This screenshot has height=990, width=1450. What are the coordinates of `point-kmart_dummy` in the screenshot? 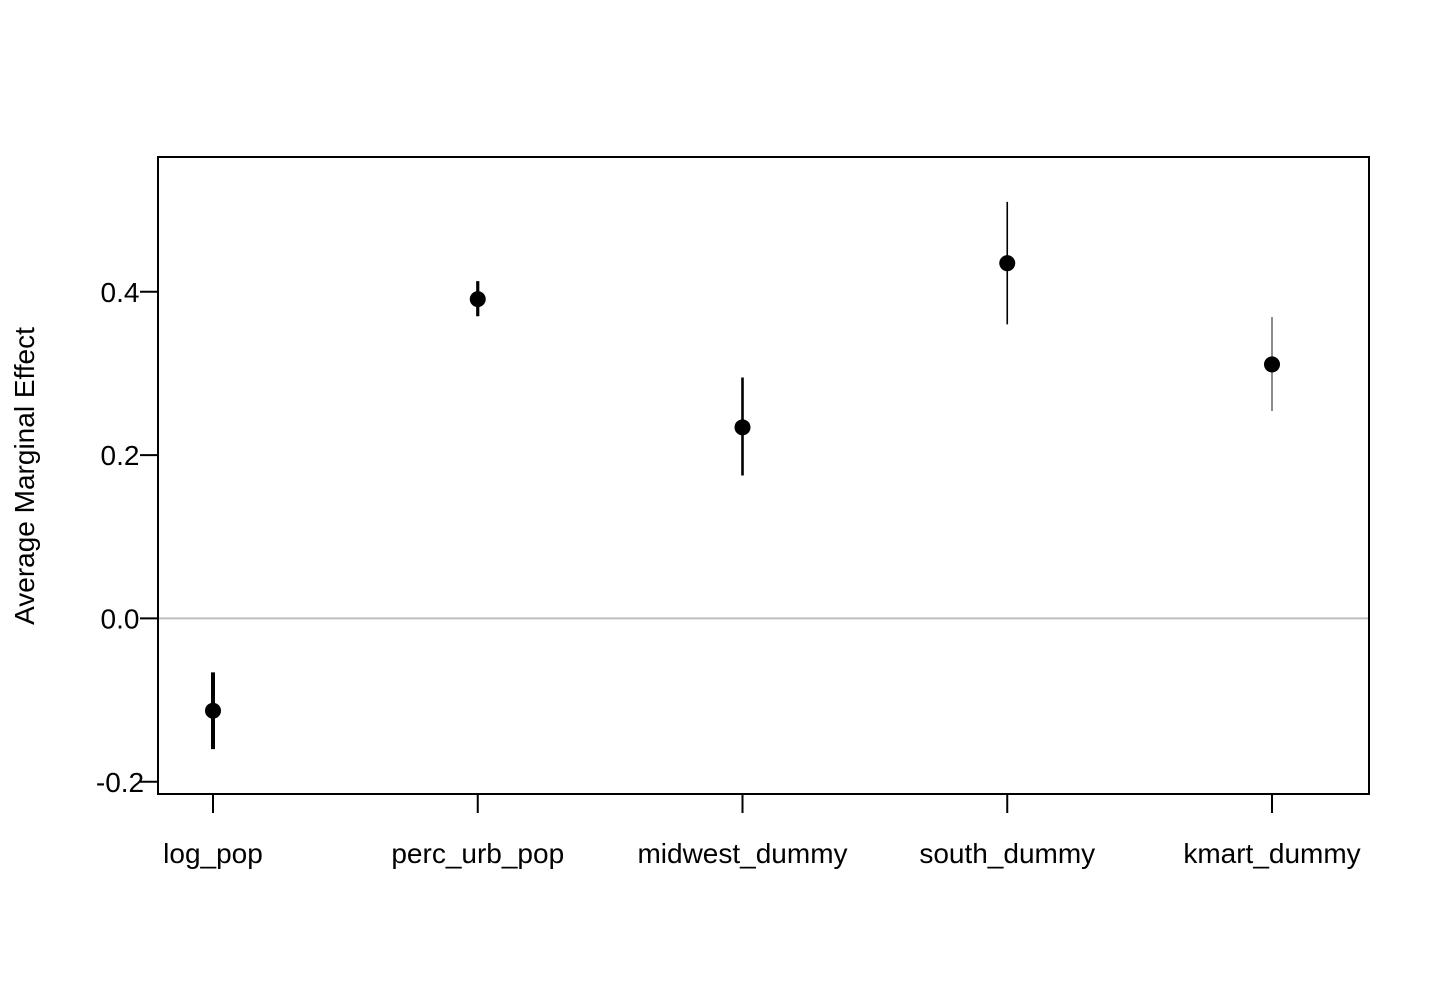 It's located at (1272, 364).